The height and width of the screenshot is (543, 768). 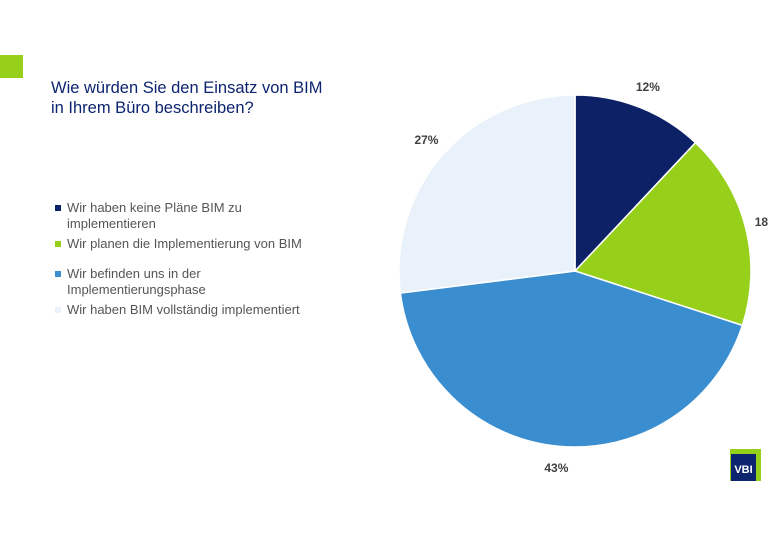 I want to click on legend-item: Wir haben BIM vollständig implementiert, so click(x=191, y=310).